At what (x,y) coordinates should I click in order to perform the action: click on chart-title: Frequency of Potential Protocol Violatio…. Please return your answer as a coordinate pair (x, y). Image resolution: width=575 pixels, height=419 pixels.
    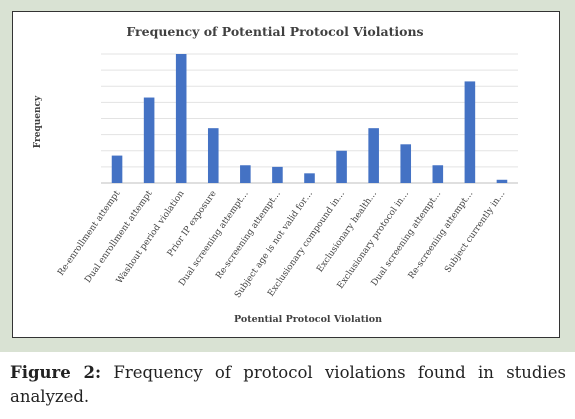
    Looking at the image, I should click on (274, 31).